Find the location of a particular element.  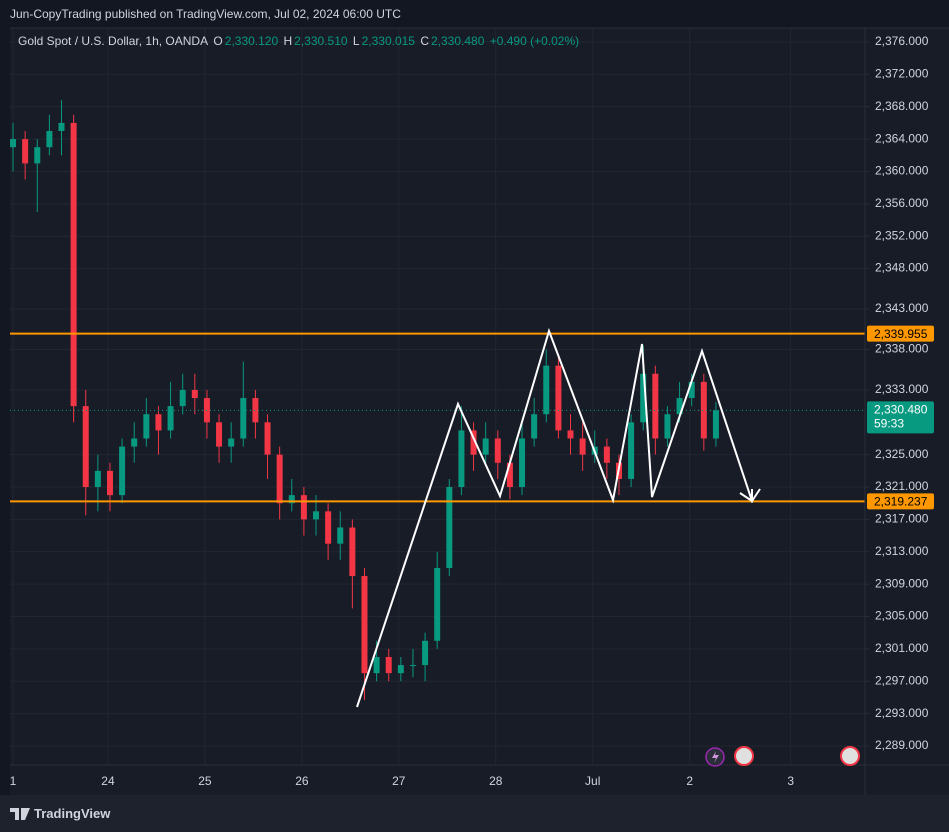

y-tick-label: 2,338.000 is located at coordinates (902, 349).